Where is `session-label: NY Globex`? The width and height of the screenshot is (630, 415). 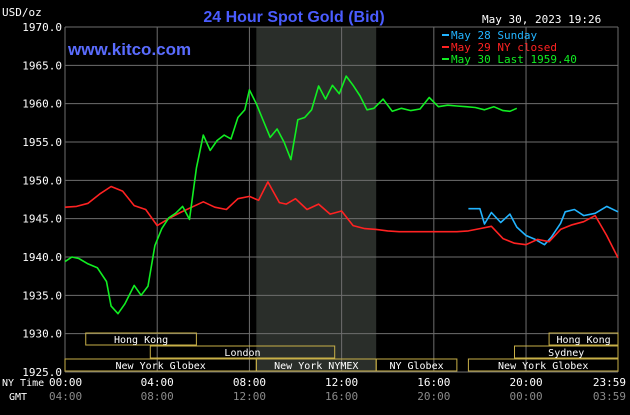
session-label: NY Globex is located at coordinates (416, 366).